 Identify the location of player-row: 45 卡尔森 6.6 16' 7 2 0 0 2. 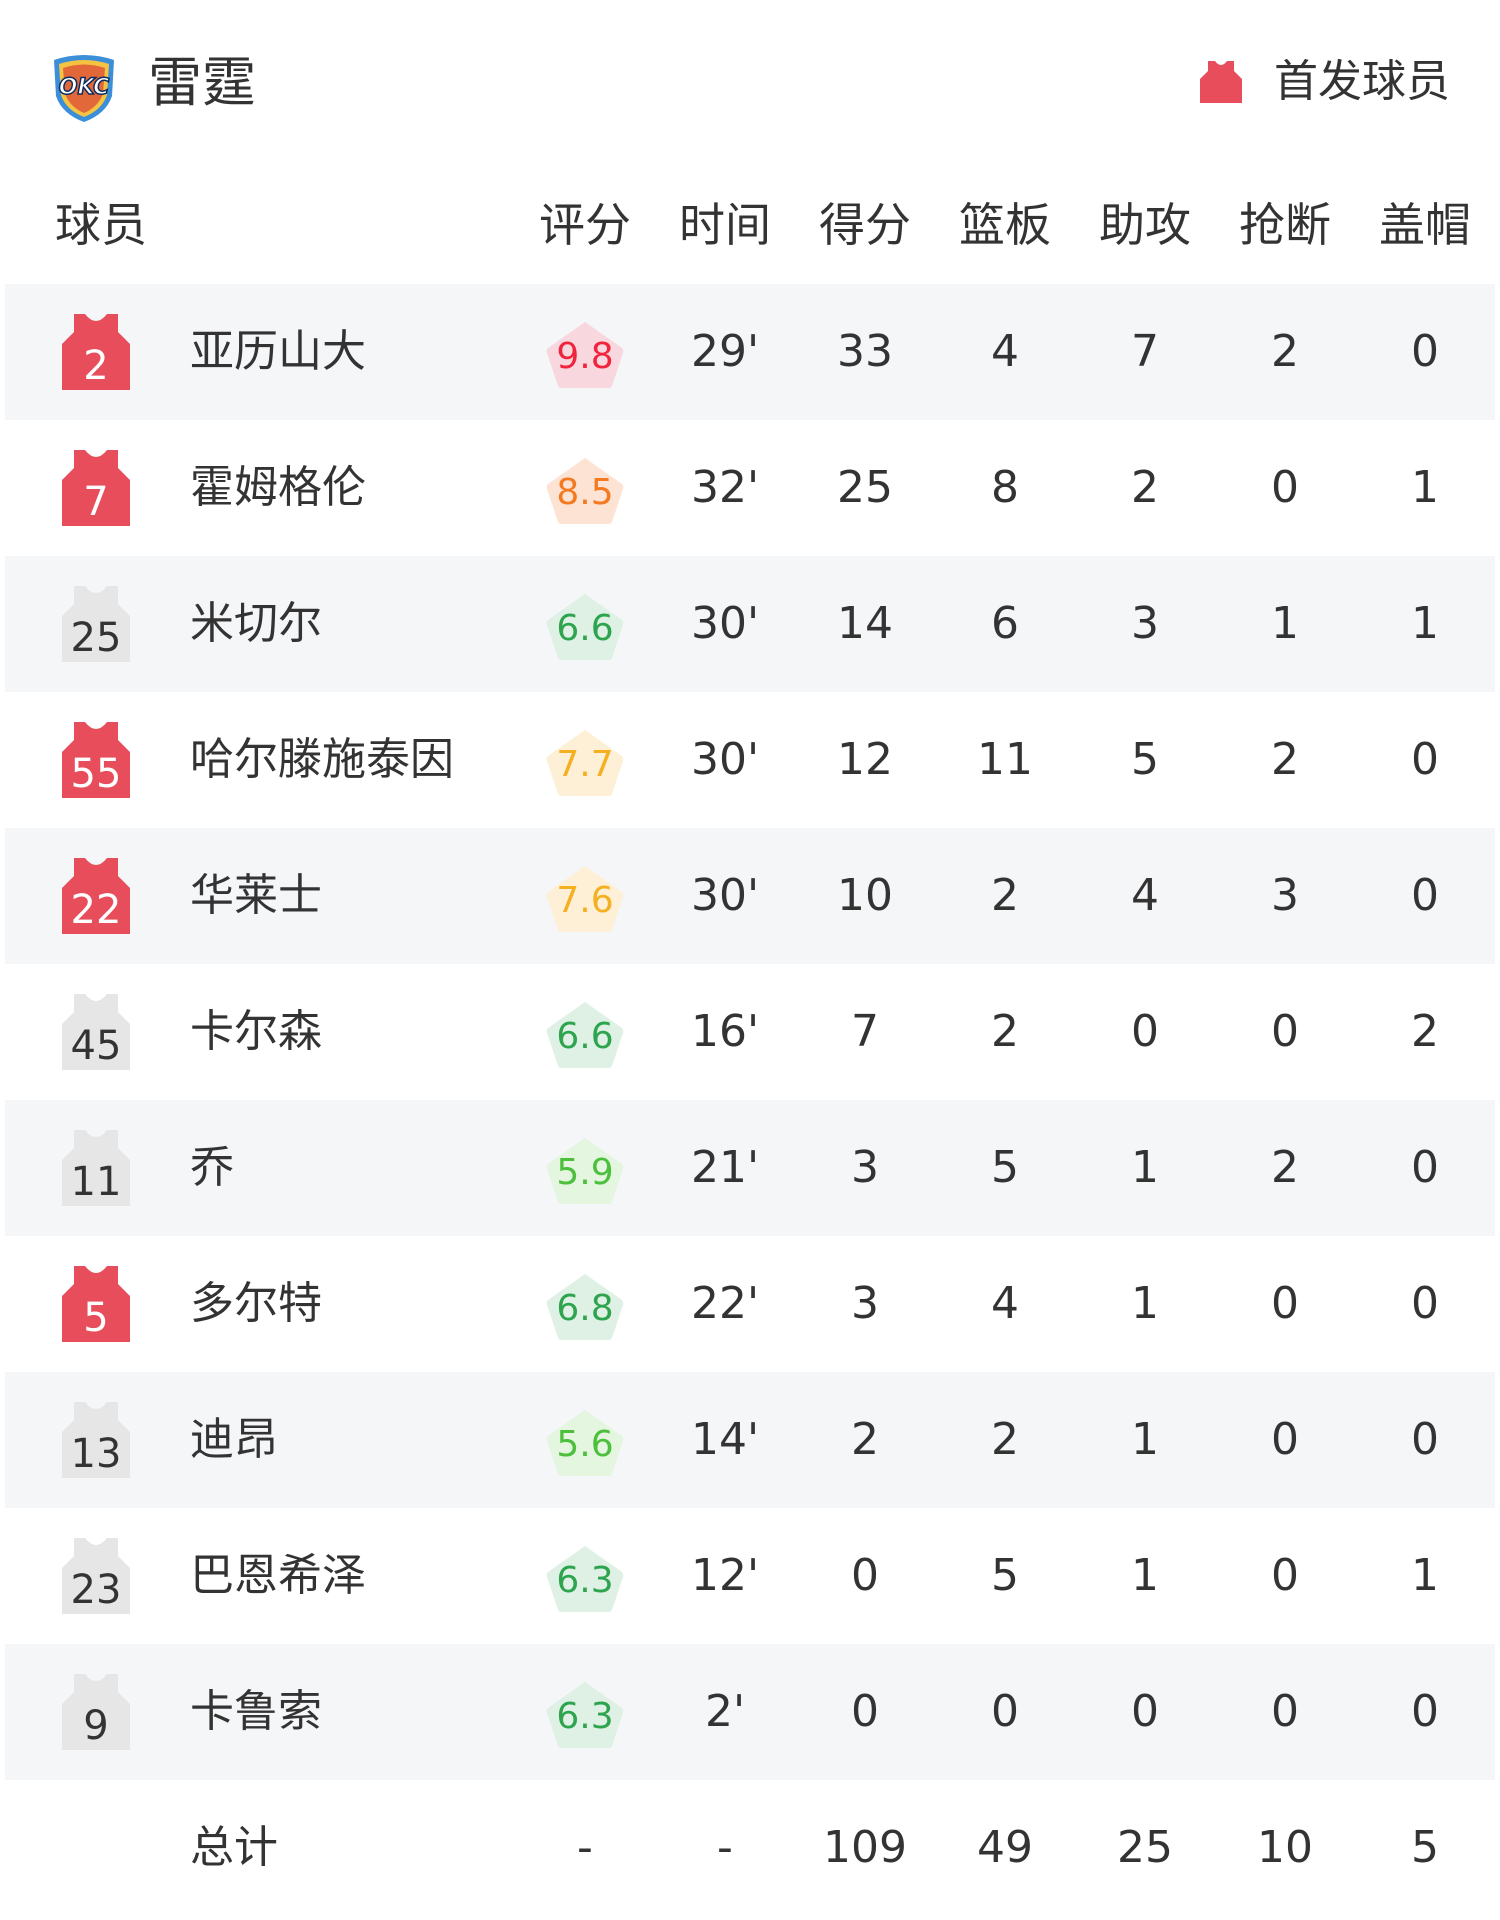
(750, 1032).